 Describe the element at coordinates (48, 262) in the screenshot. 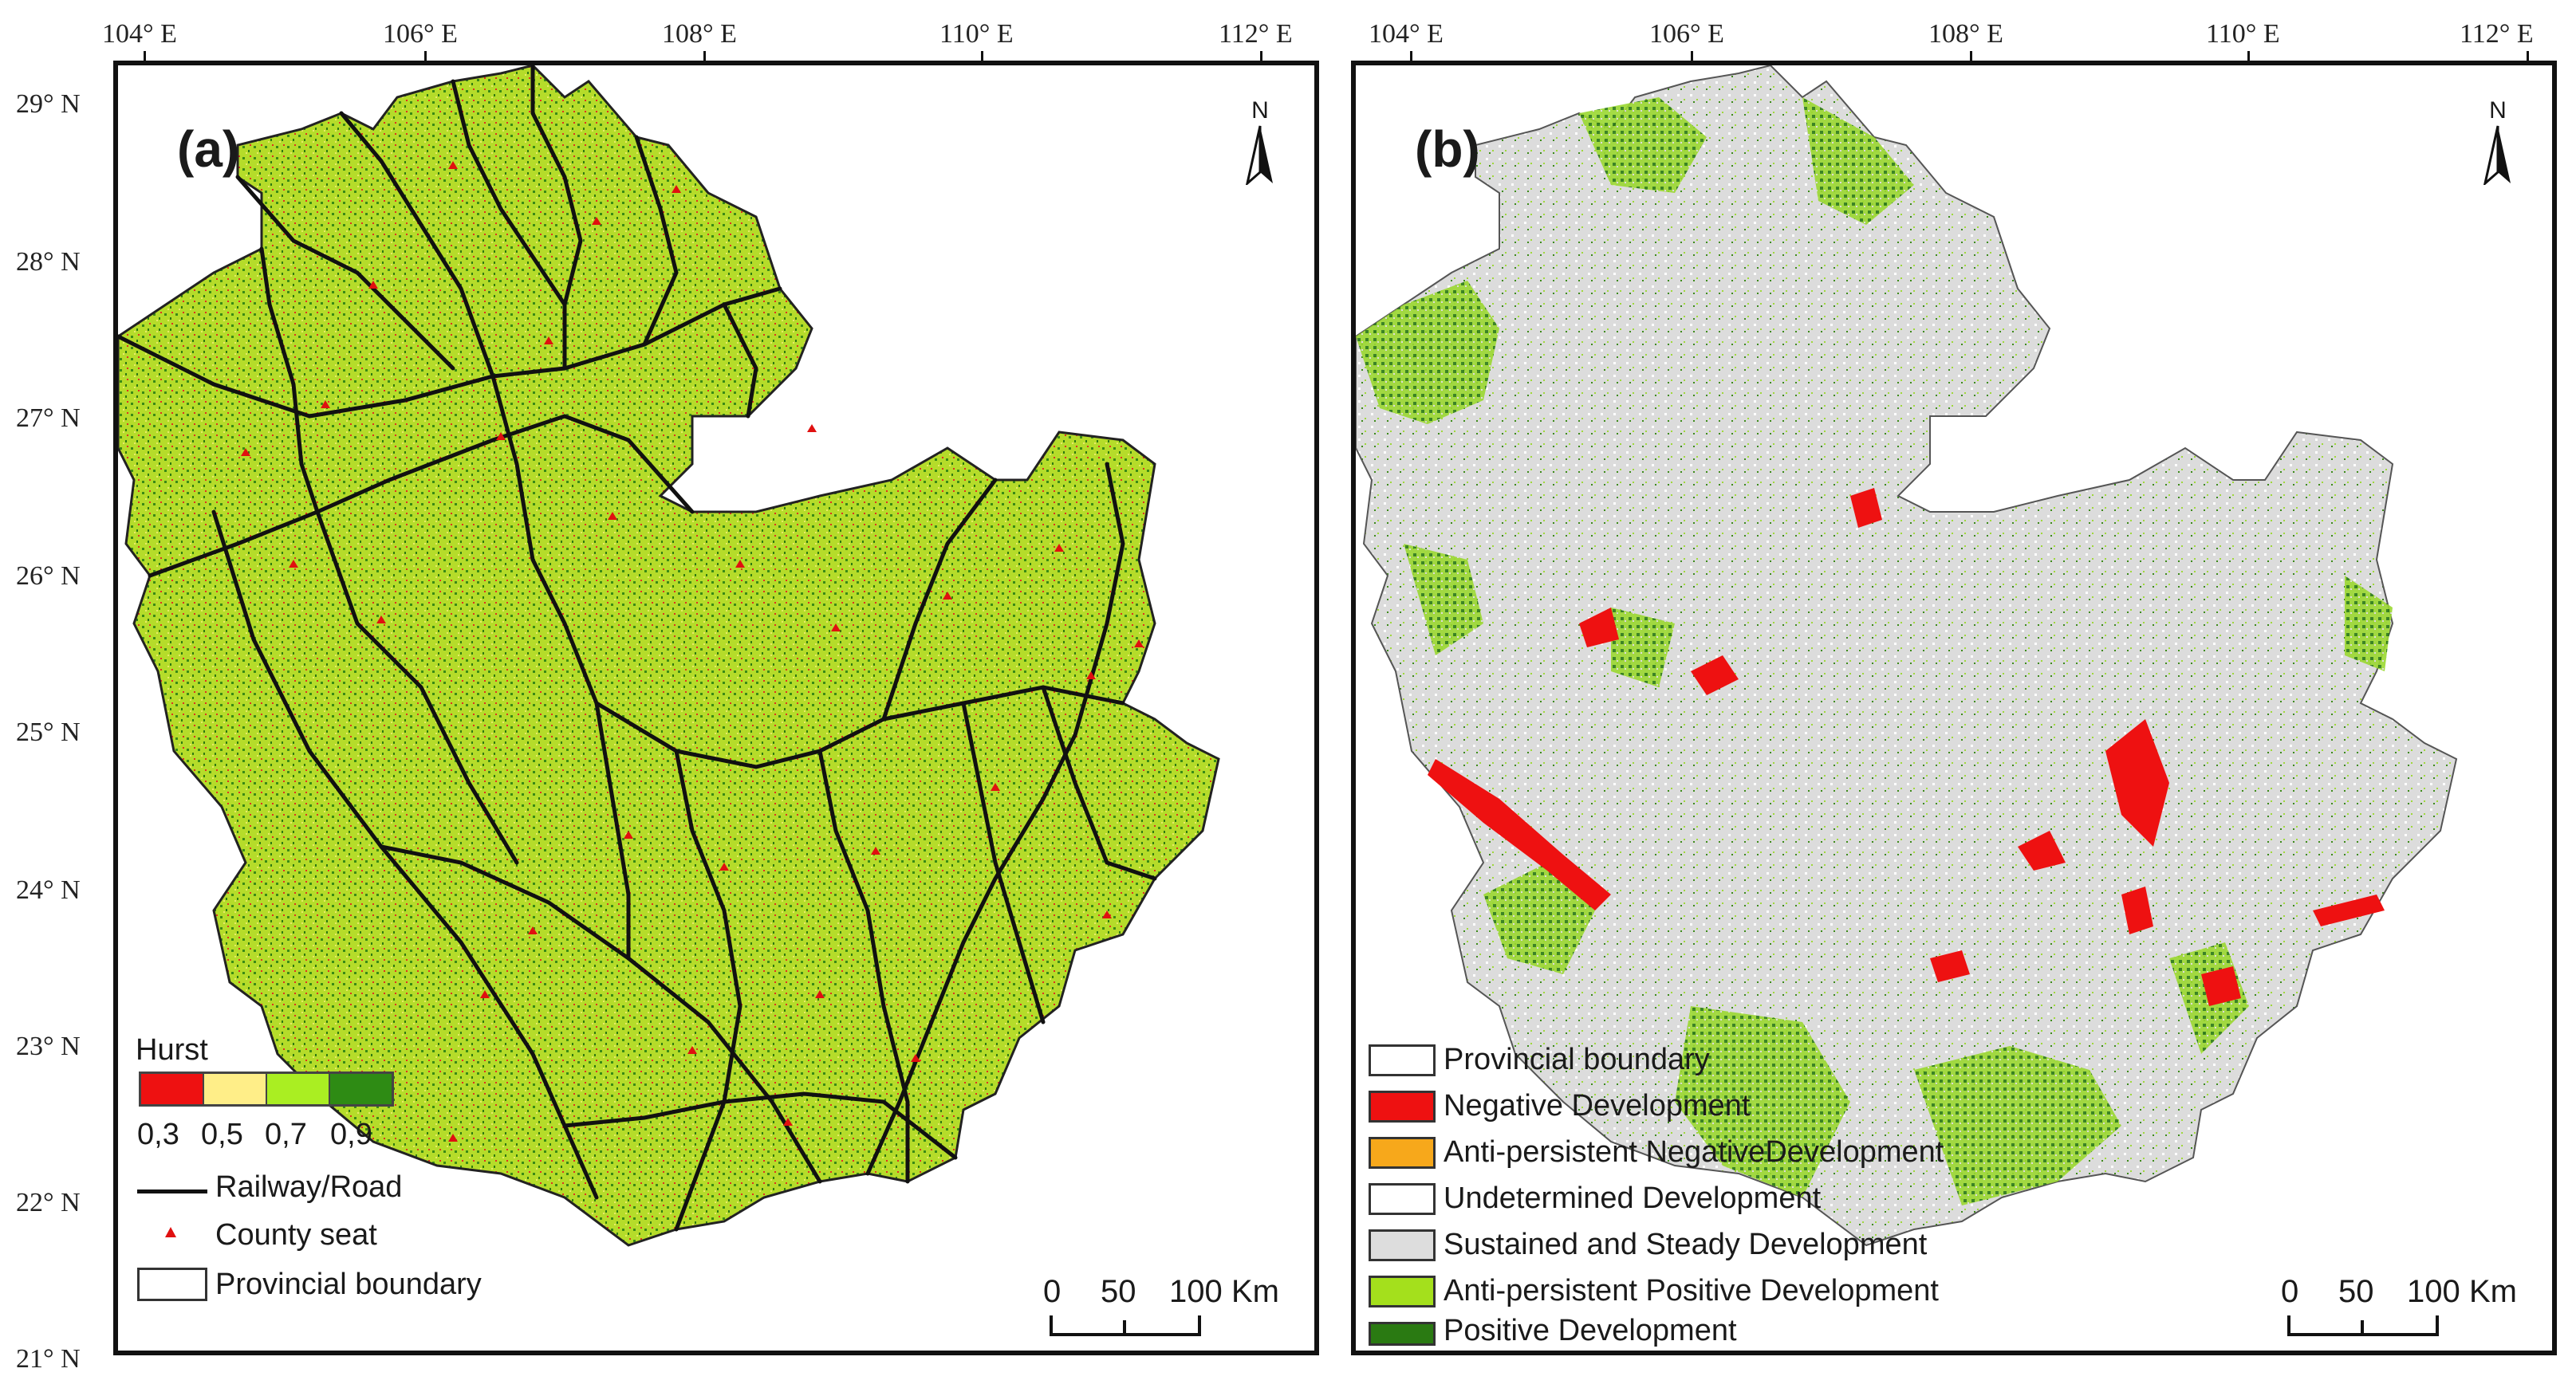

I see `lat-label: 28° N` at that location.